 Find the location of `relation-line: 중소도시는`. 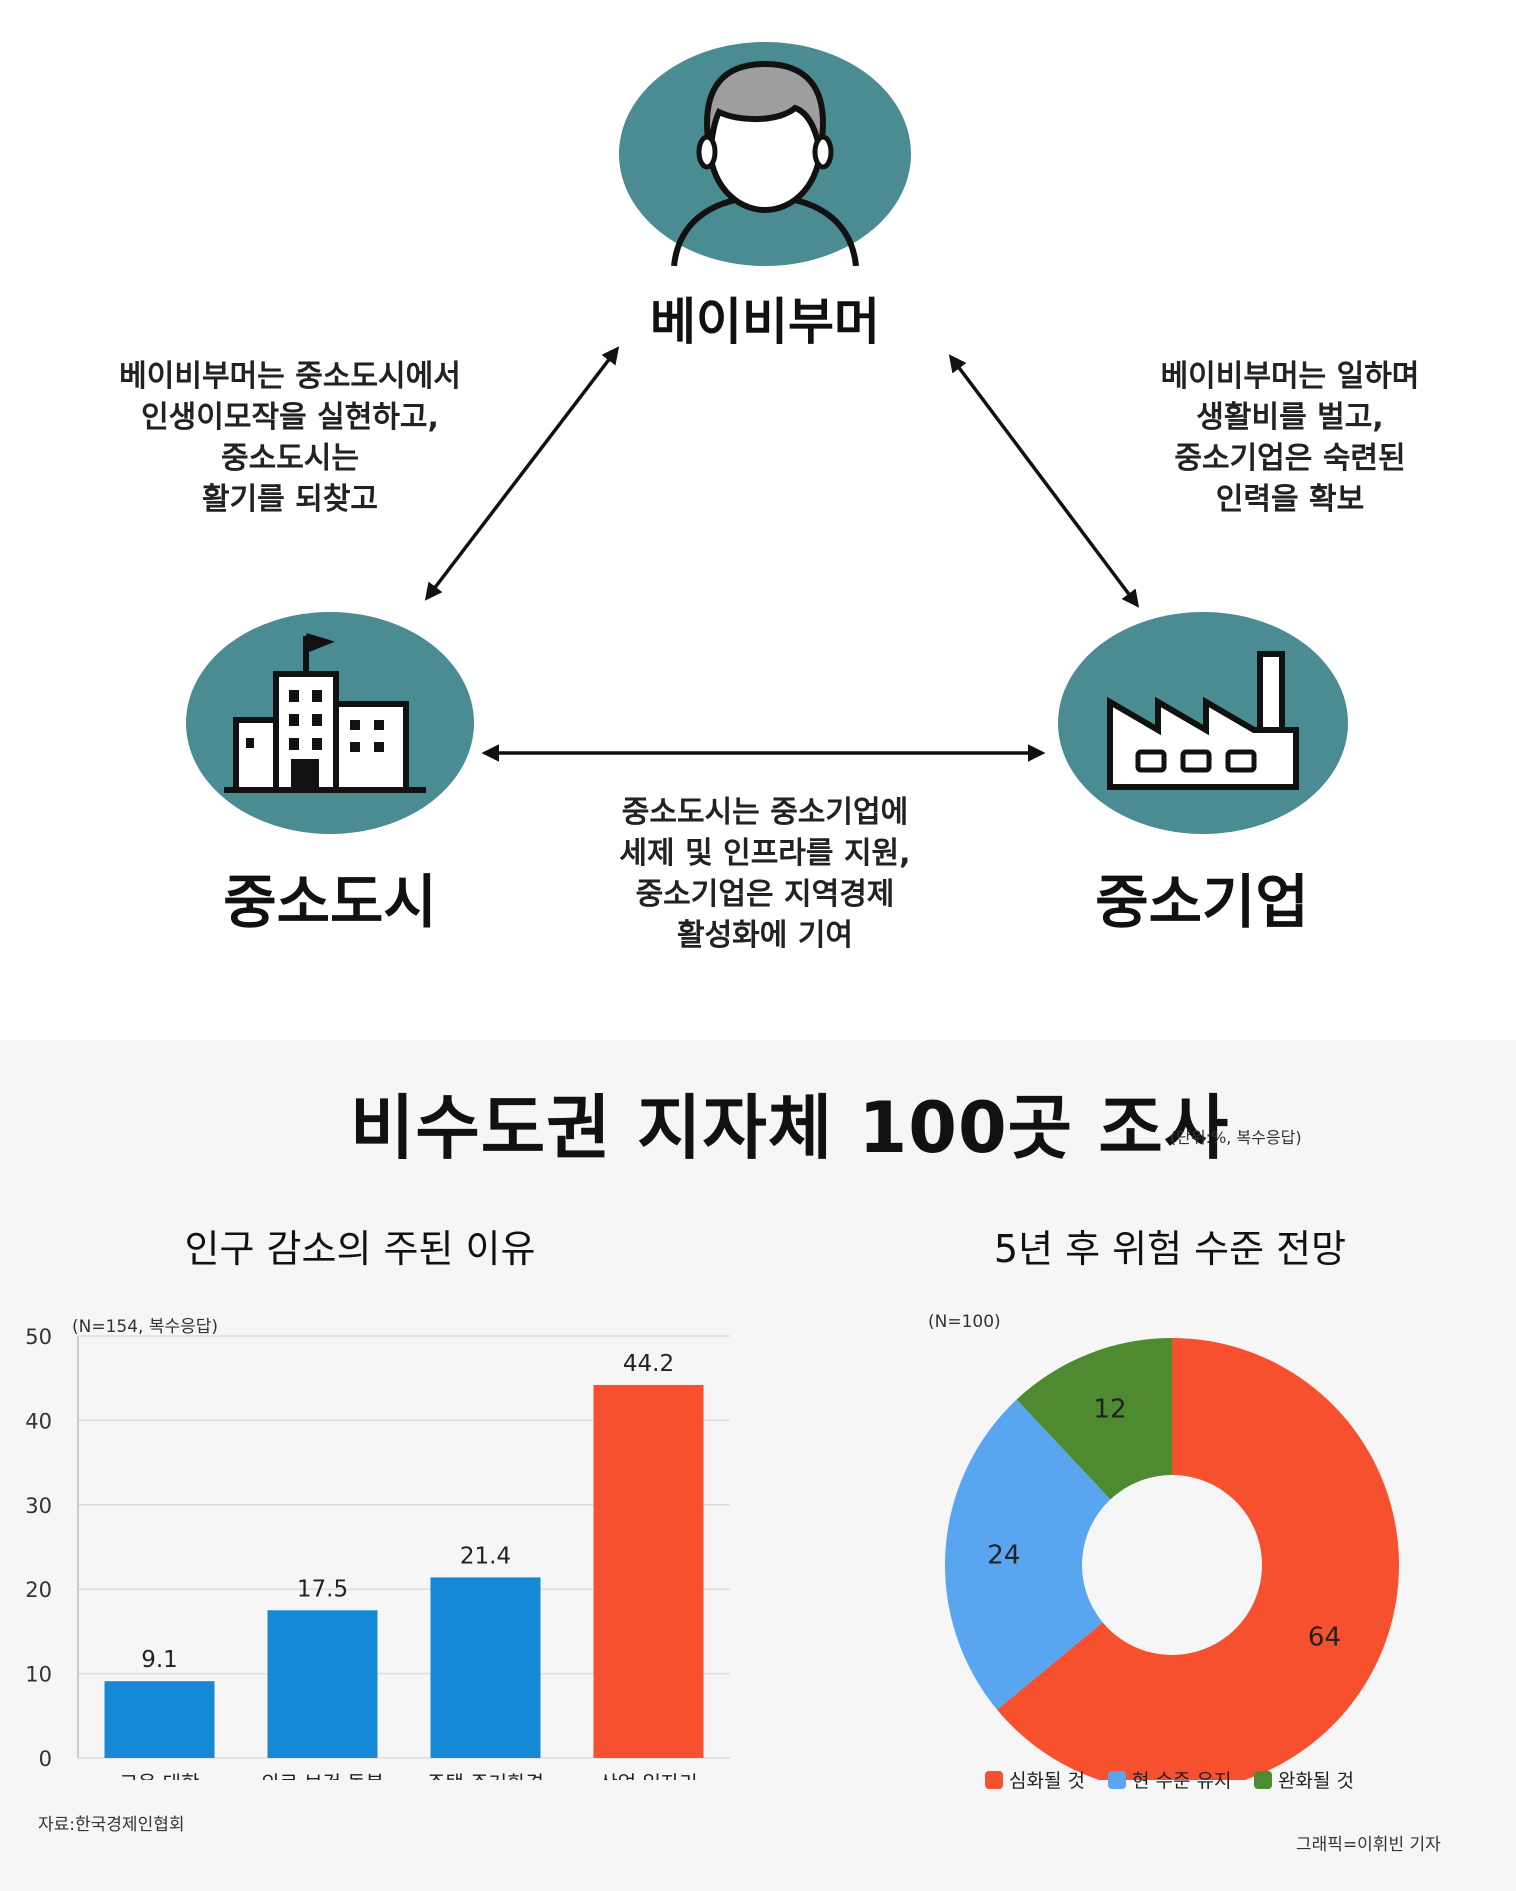

relation-line: 중소도시는 is located at coordinates (290, 458).